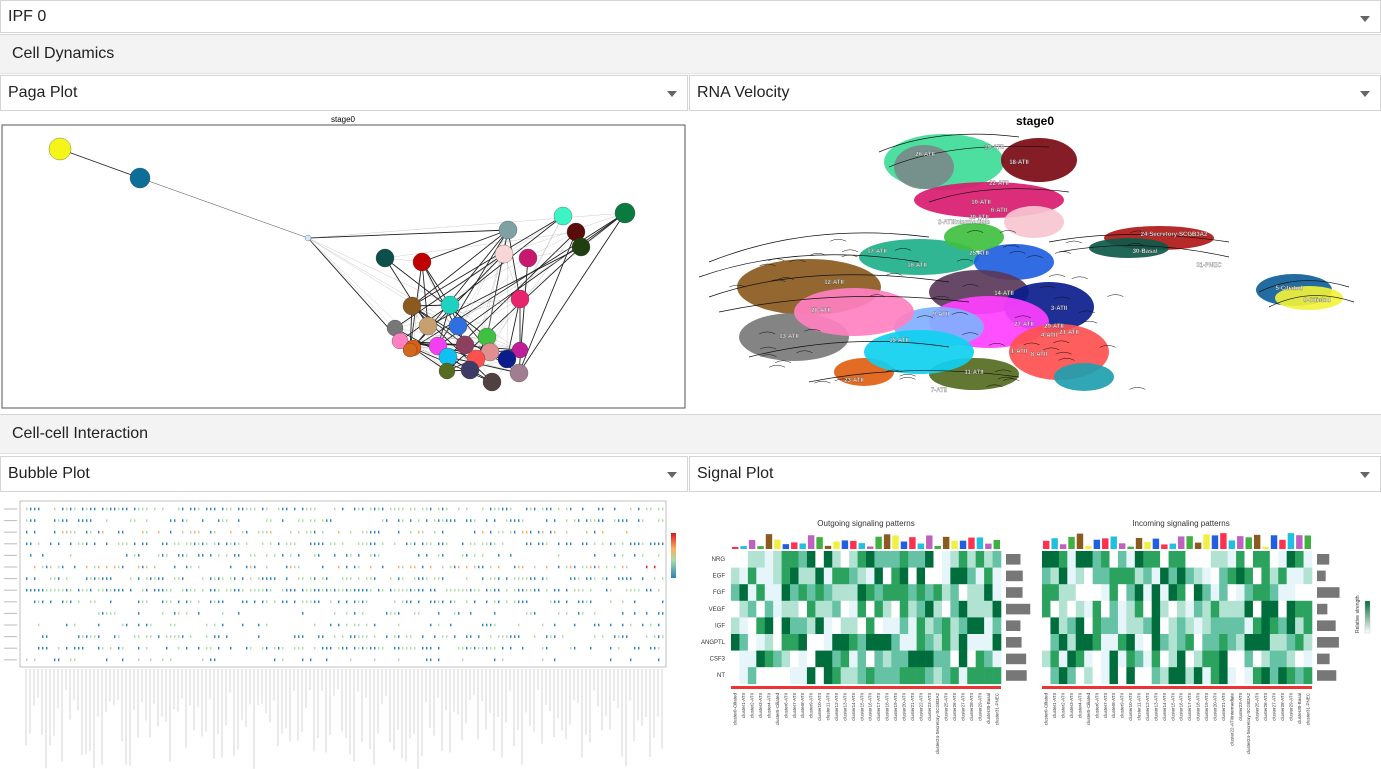 The image size is (1381, 769). What do you see at coordinates (344, 93) in the screenshot?
I see `paga-plot-select: Paga Plot` at bounding box center [344, 93].